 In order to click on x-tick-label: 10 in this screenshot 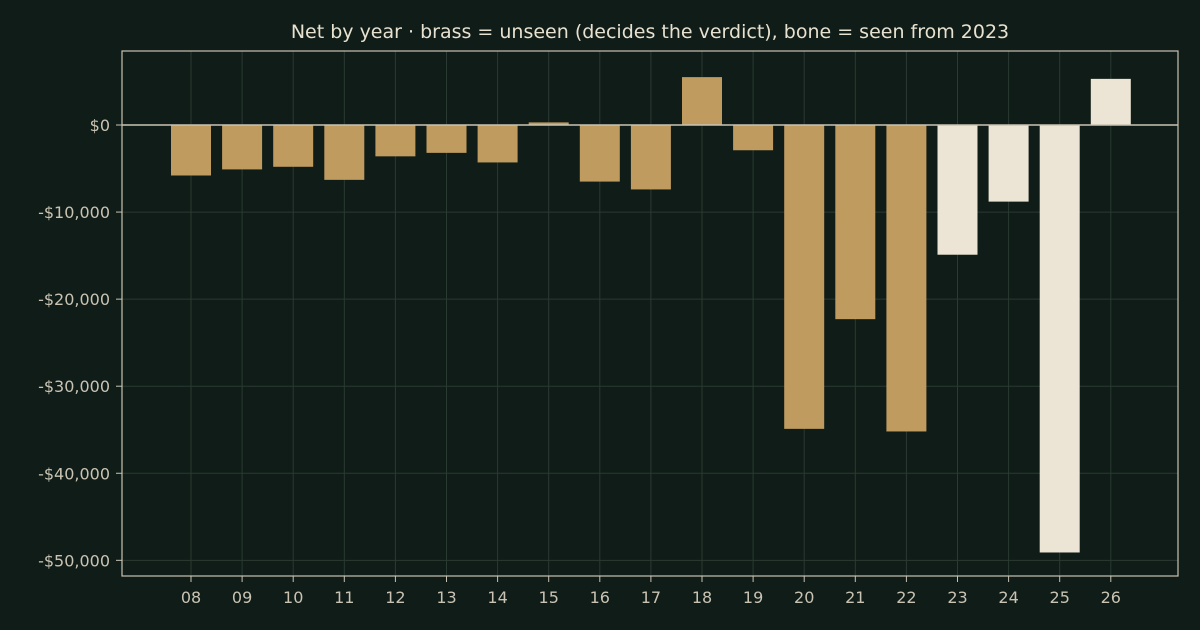, I will do `click(293, 597)`.